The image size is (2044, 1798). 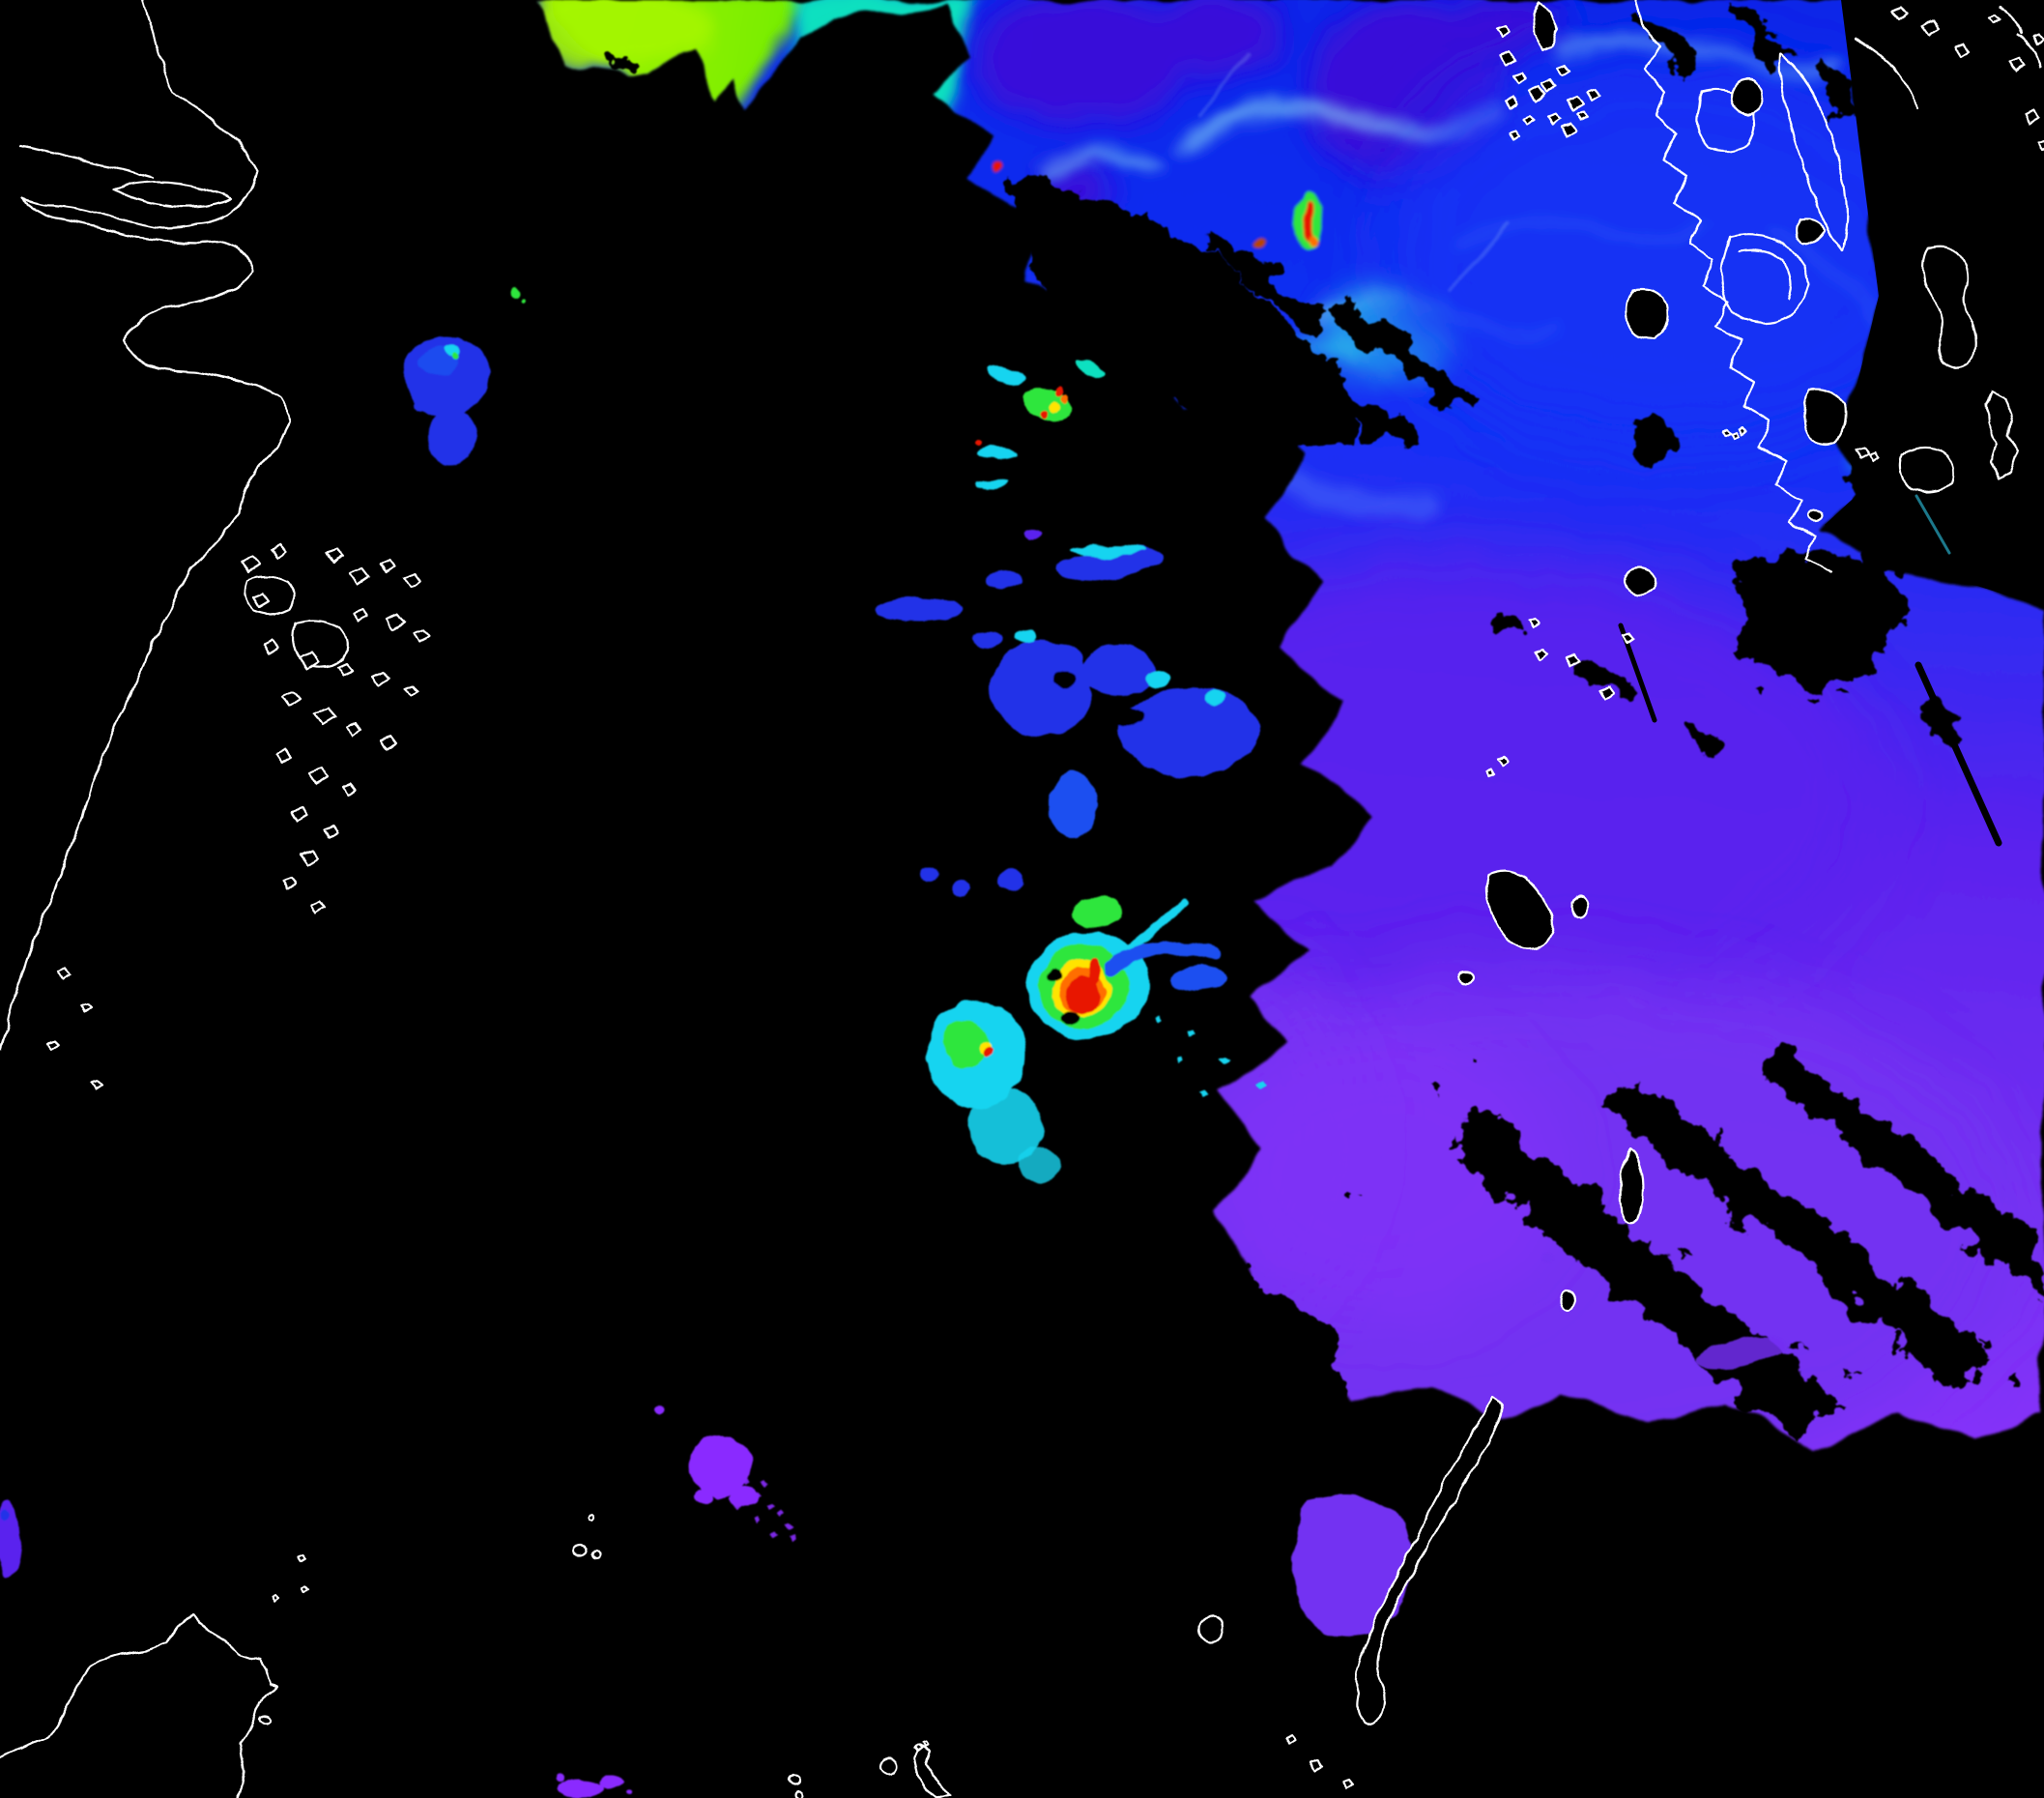 What do you see at coordinates (580, 1788) in the screenshot?
I see `bottom-purple-speck` at bounding box center [580, 1788].